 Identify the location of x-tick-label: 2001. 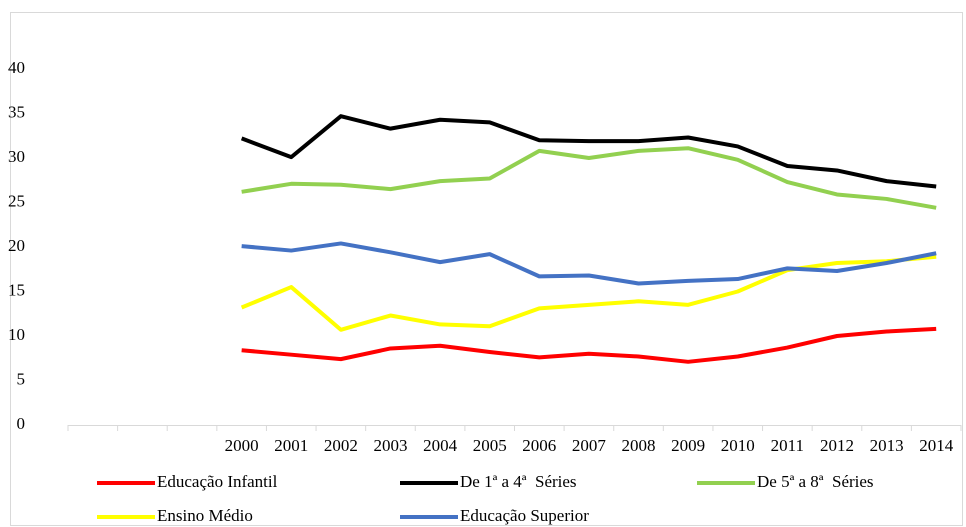
(291, 445).